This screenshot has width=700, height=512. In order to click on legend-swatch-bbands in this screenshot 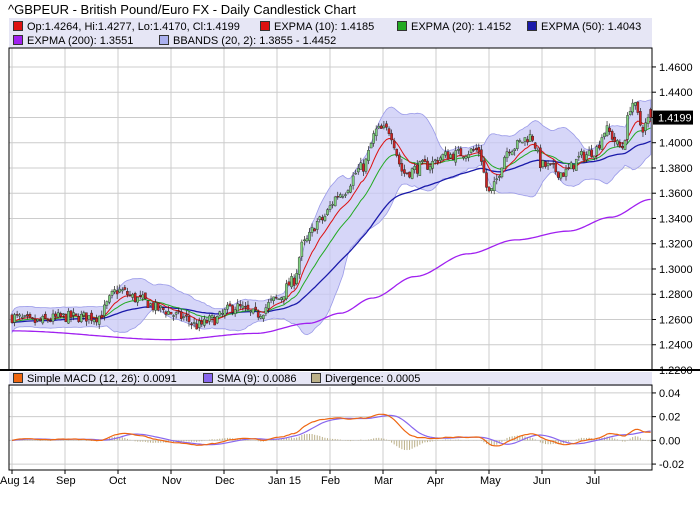, I will do `click(164, 40)`.